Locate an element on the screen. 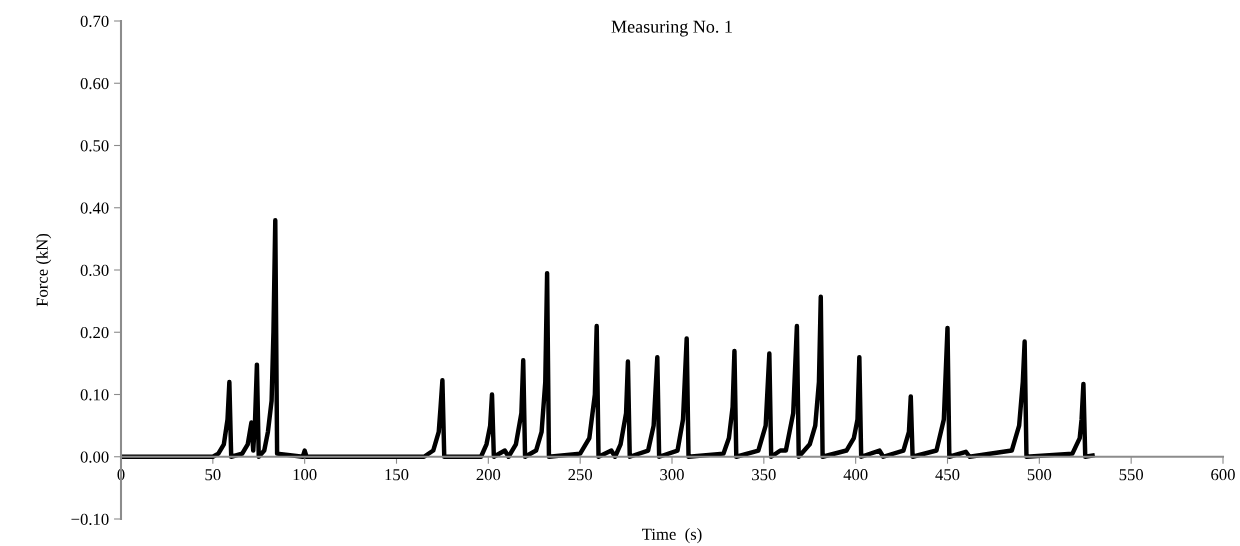 The image size is (1240, 546). x-tick-label: 500 is located at coordinates (1039, 475).